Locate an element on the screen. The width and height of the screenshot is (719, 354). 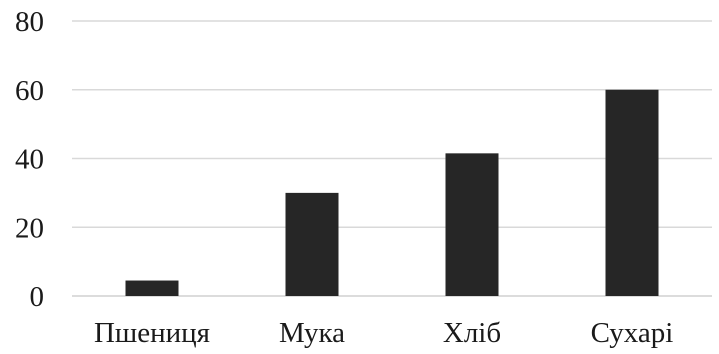
x-category-label: Пшениця is located at coordinates (152, 333).